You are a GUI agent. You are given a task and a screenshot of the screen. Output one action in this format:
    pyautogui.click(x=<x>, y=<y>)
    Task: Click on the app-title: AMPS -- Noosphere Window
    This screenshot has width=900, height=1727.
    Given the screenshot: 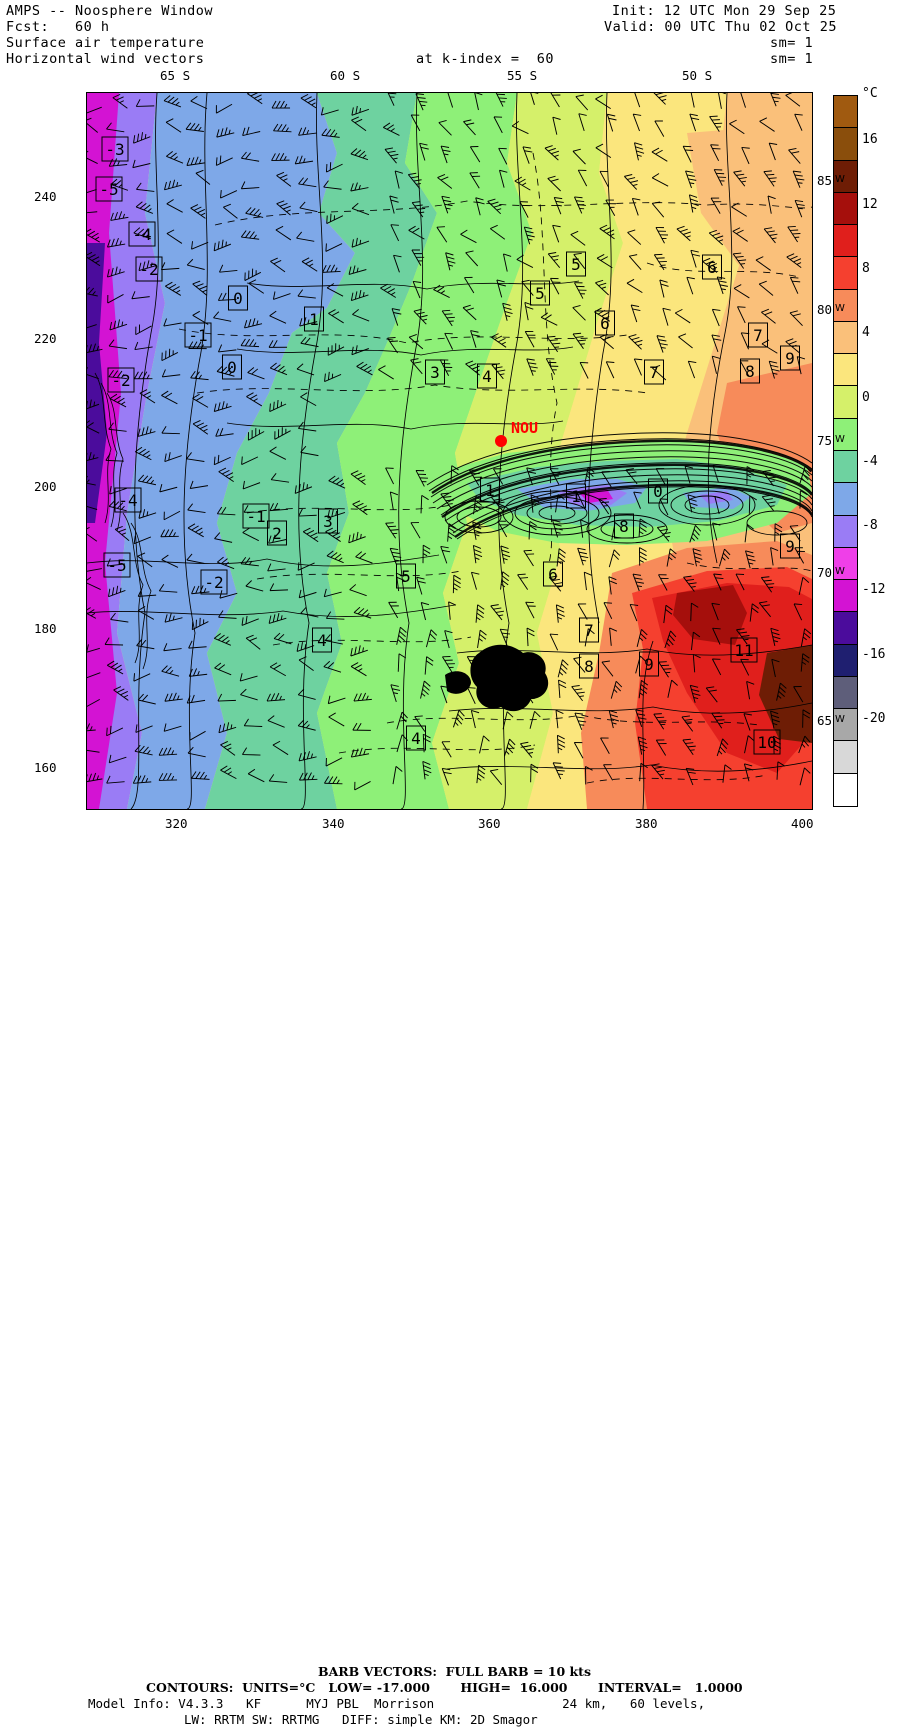 What is the action you would take?
    pyautogui.click(x=109, y=11)
    